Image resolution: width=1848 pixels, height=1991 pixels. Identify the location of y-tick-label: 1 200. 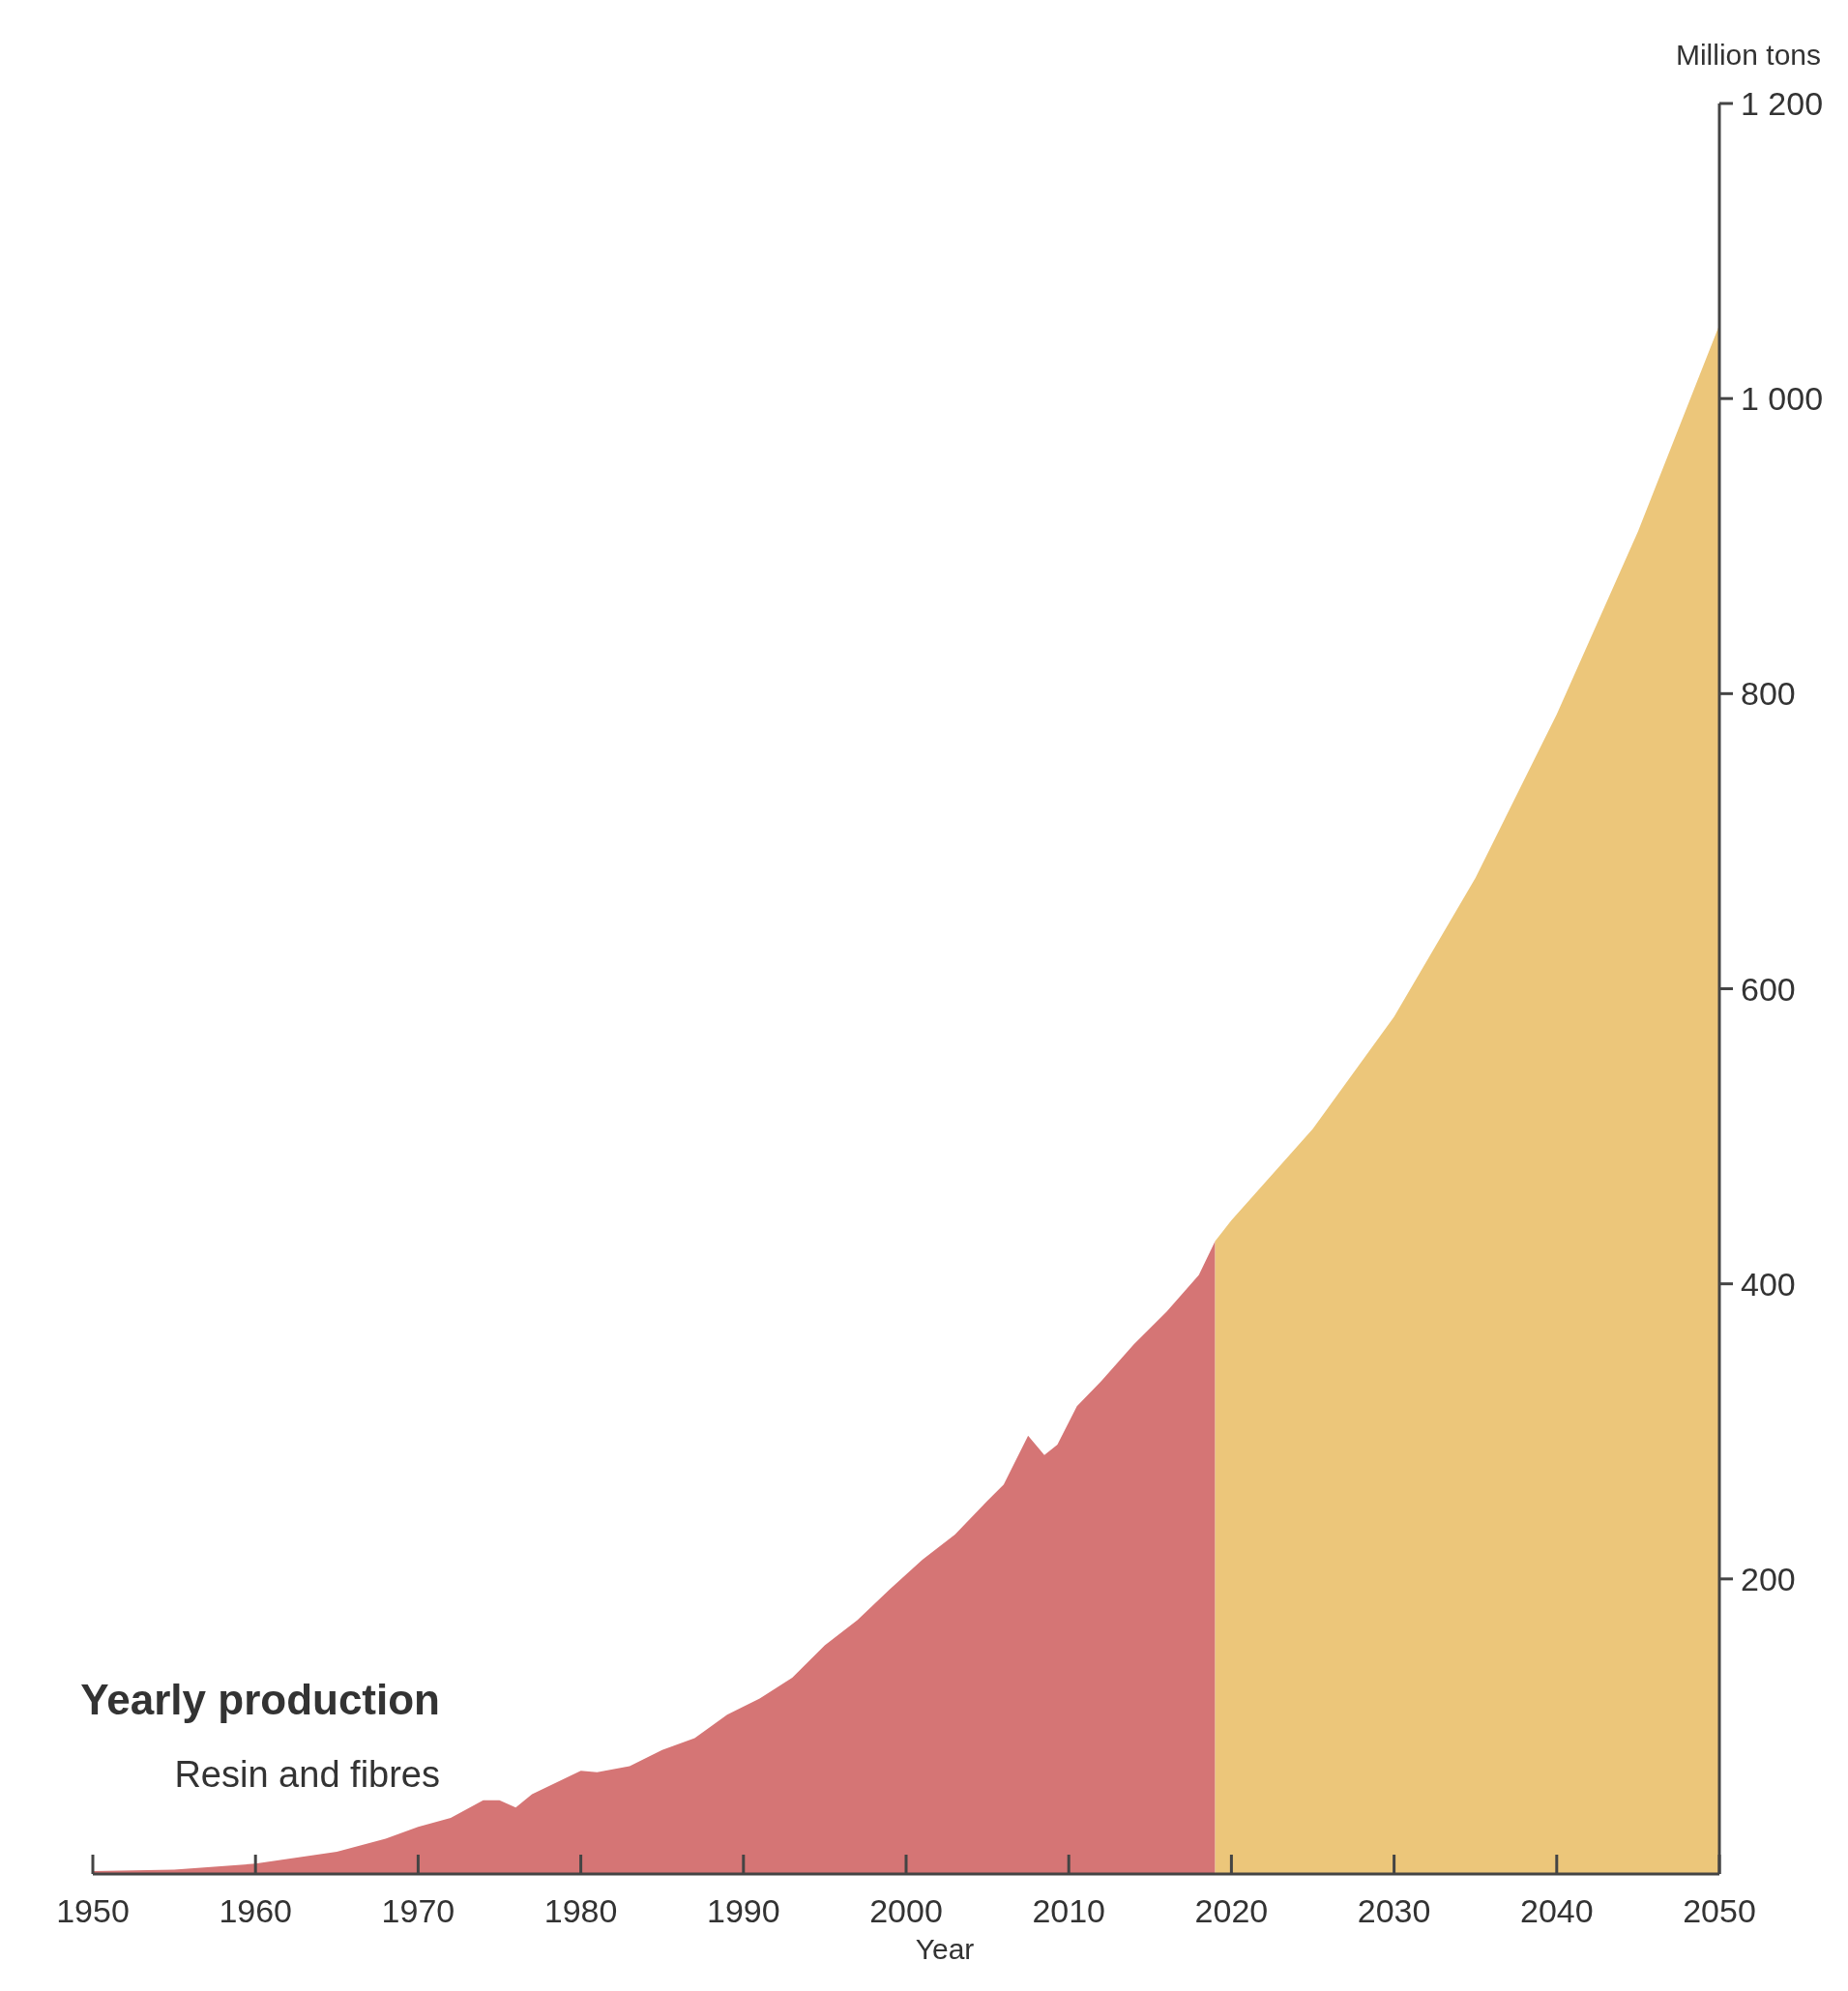
(1782, 103).